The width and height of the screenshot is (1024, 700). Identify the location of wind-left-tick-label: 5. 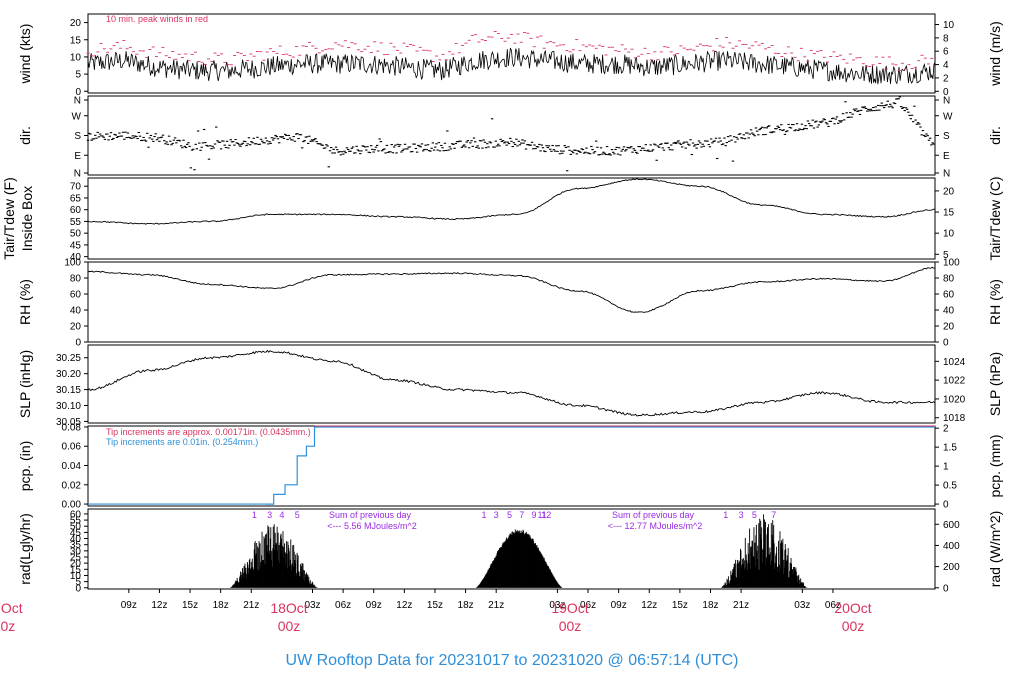
(78, 75).